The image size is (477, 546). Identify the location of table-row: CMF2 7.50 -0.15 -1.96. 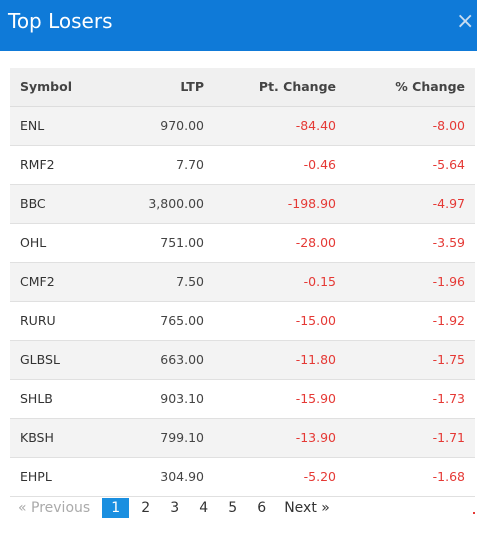
(242, 282).